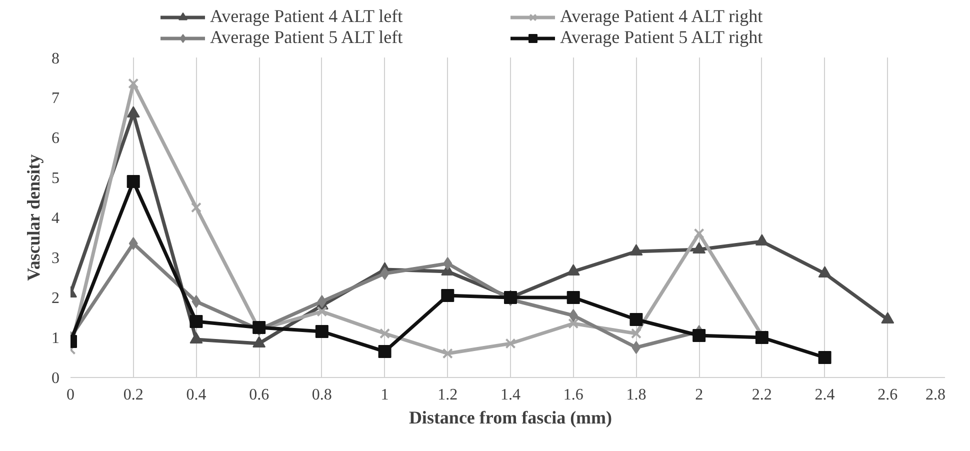  Describe the element at coordinates (510, 395) in the screenshot. I see `x-tick-label: 1.4` at that location.